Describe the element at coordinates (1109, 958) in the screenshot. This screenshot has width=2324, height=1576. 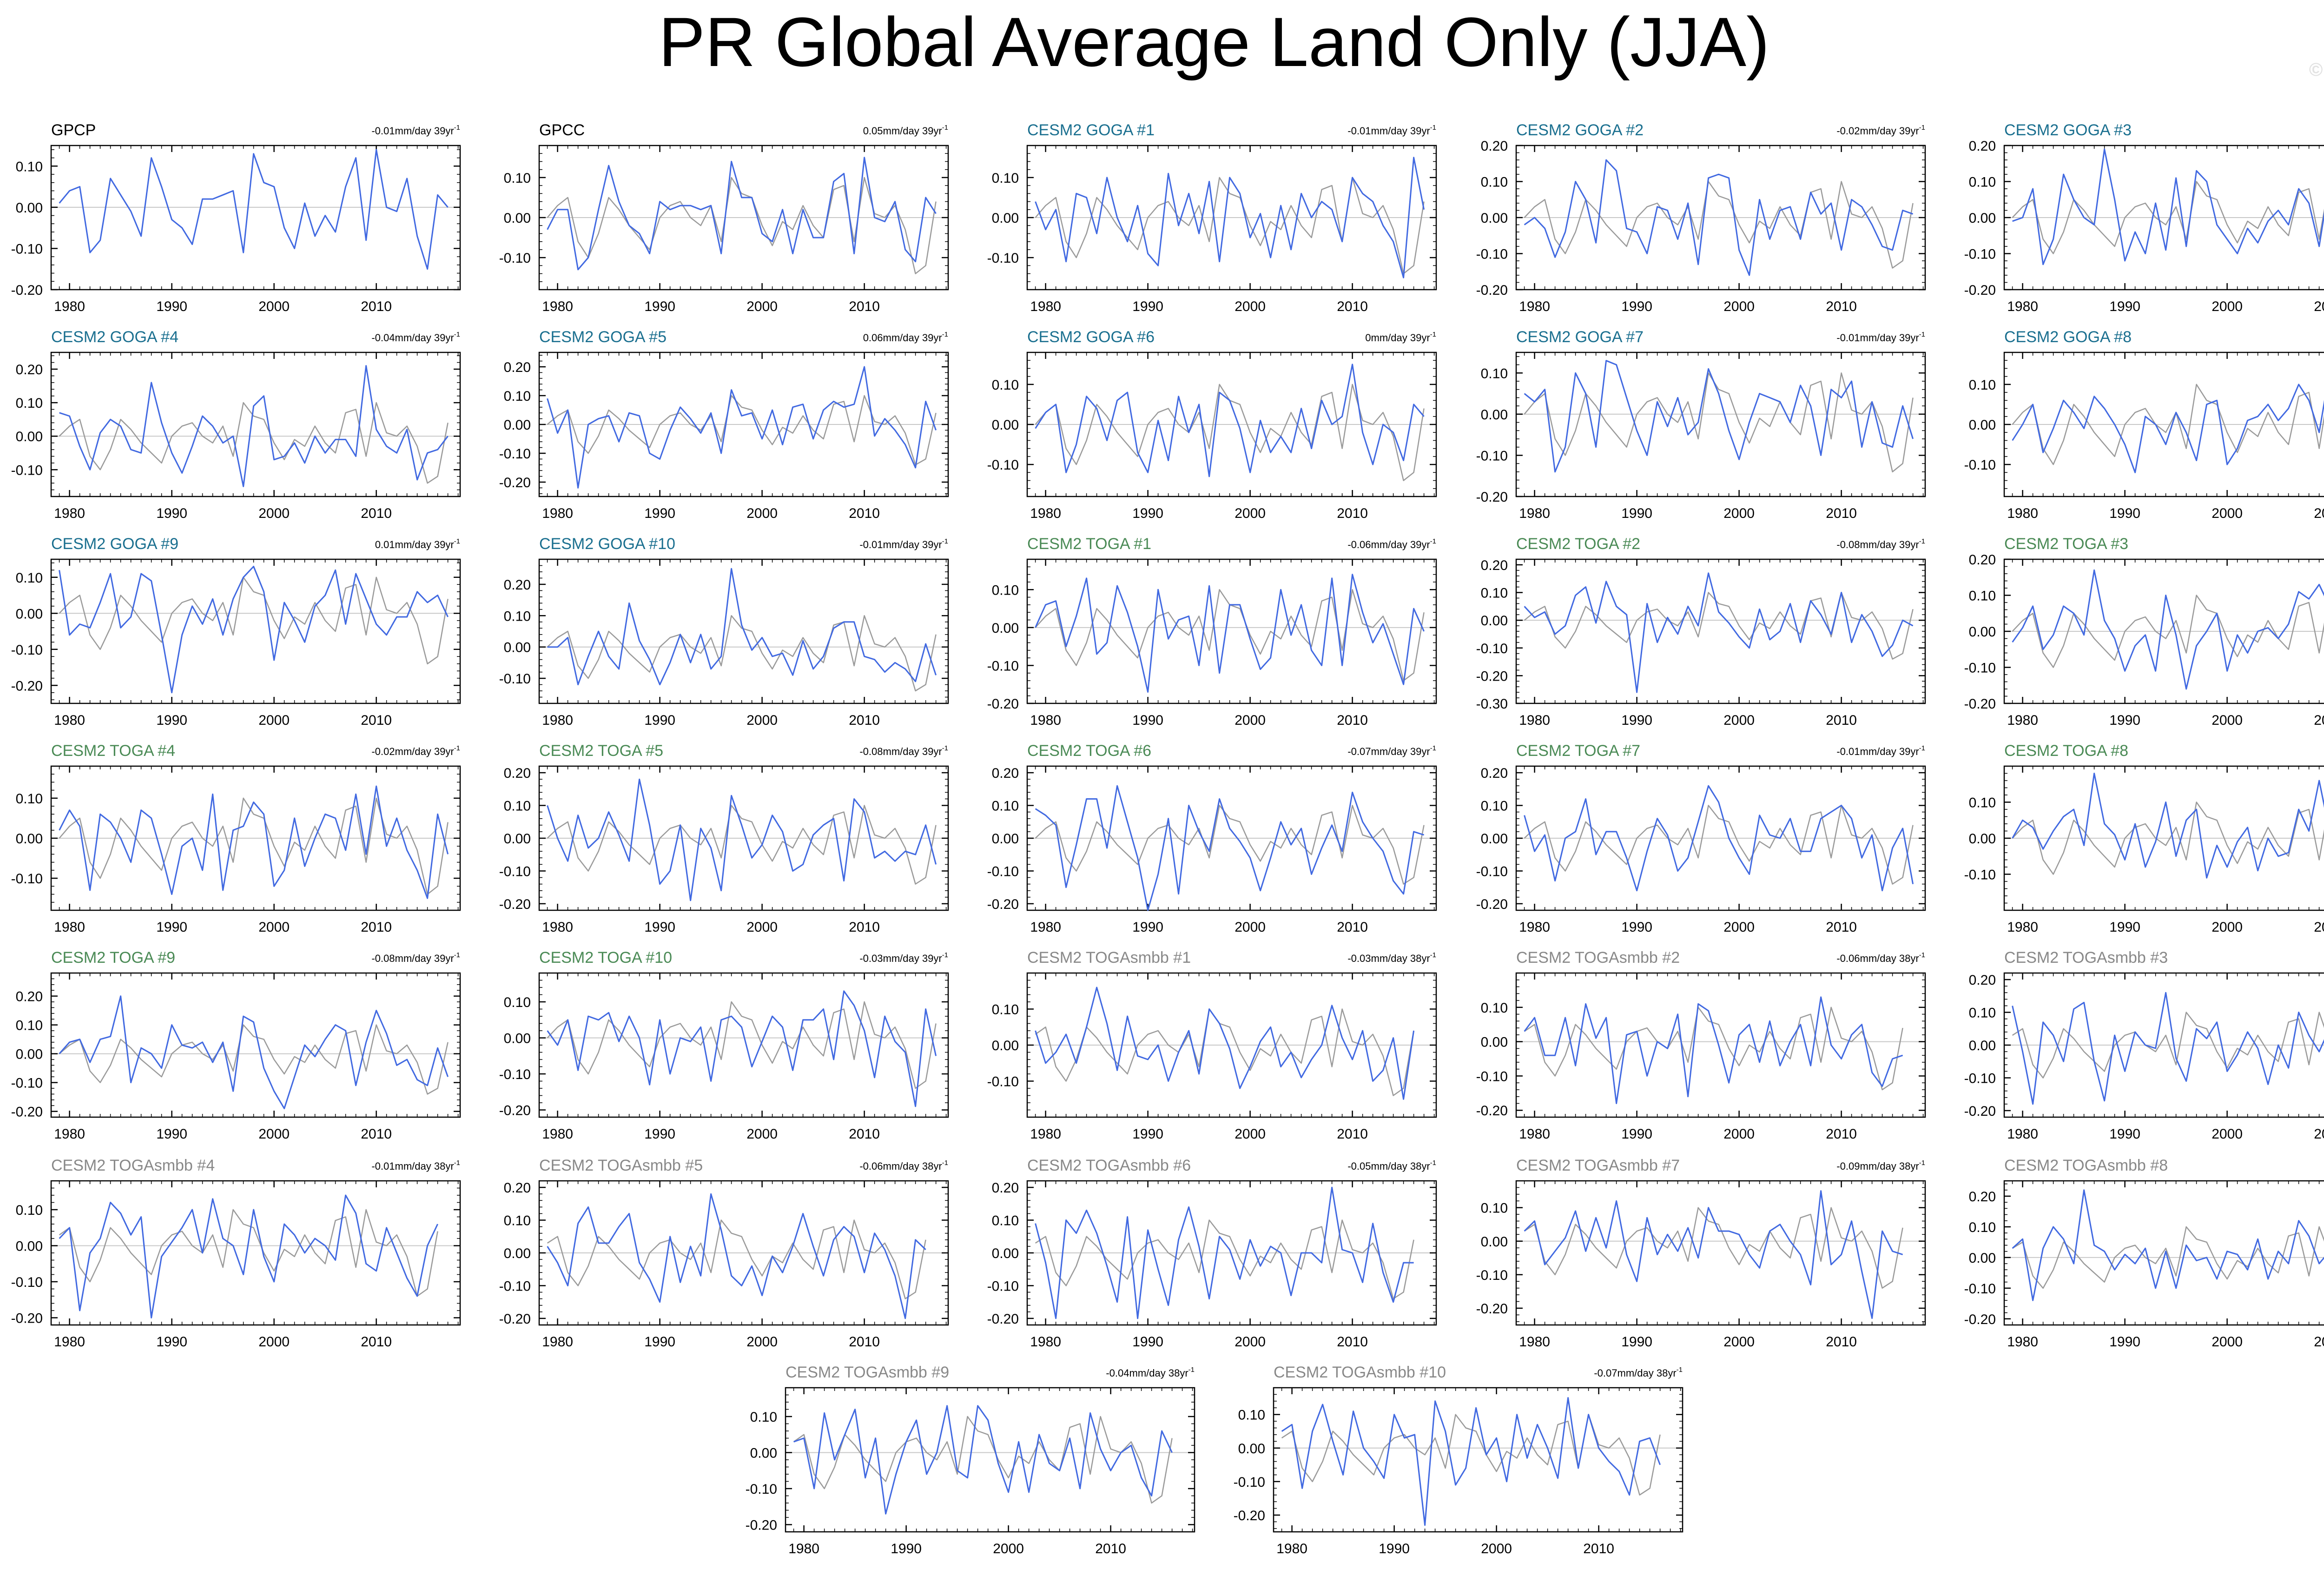
I see `panel-title: CESM2 TOGAsmbb #1` at that location.